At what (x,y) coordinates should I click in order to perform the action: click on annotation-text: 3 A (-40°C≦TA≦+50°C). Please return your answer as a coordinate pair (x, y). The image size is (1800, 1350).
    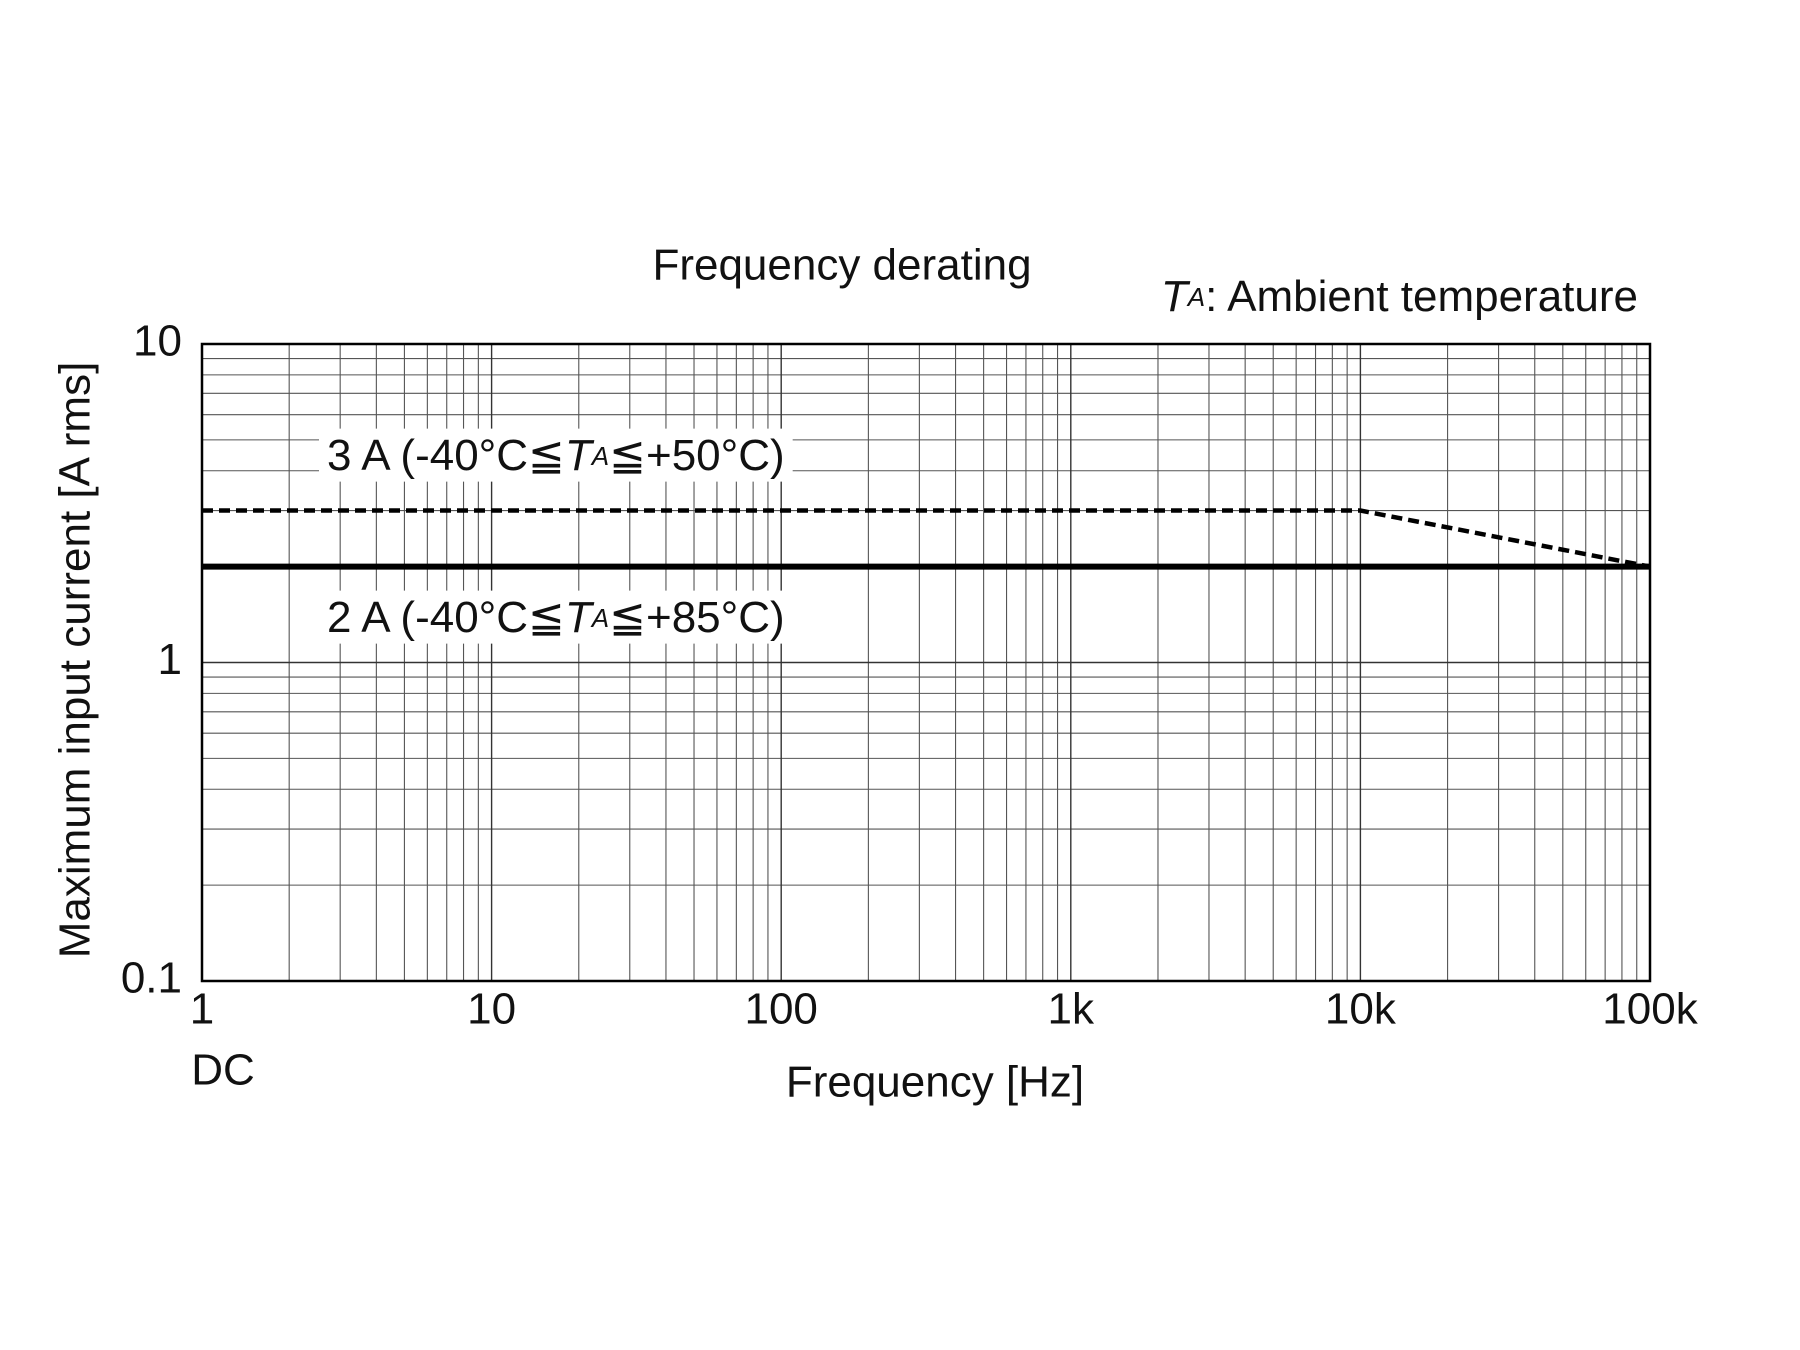
    Looking at the image, I should click on (556, 455).